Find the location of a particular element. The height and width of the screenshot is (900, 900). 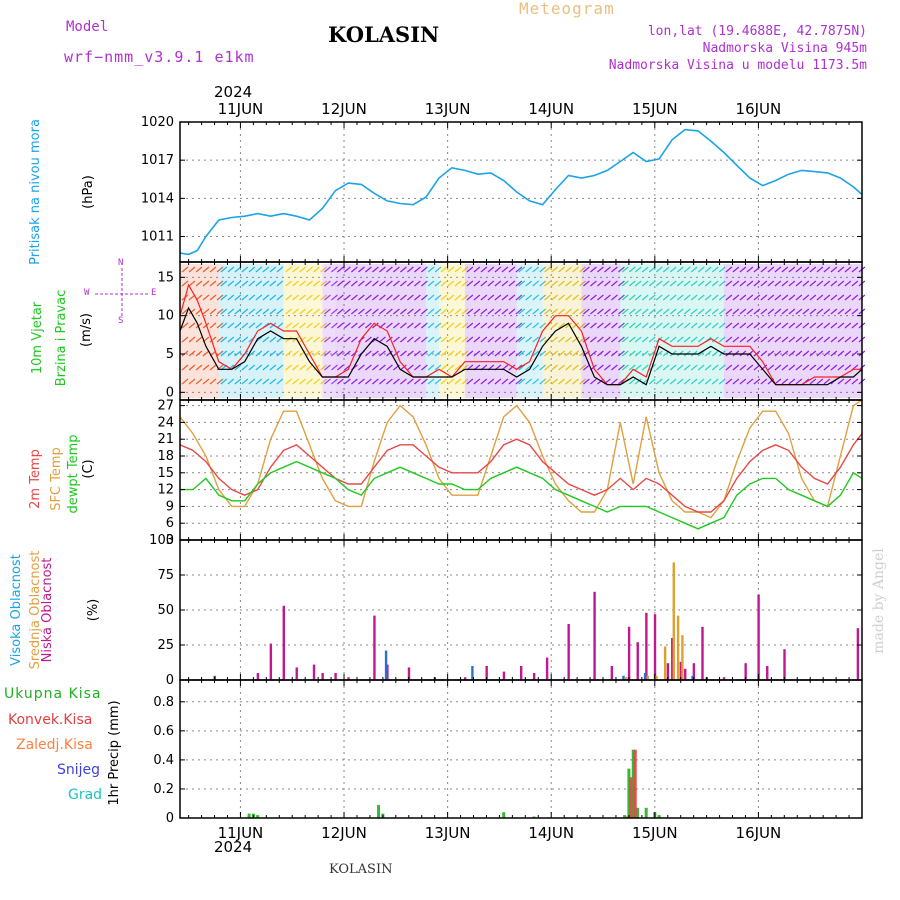

location-title: KOLASIN is located at coordinates (384, 34).